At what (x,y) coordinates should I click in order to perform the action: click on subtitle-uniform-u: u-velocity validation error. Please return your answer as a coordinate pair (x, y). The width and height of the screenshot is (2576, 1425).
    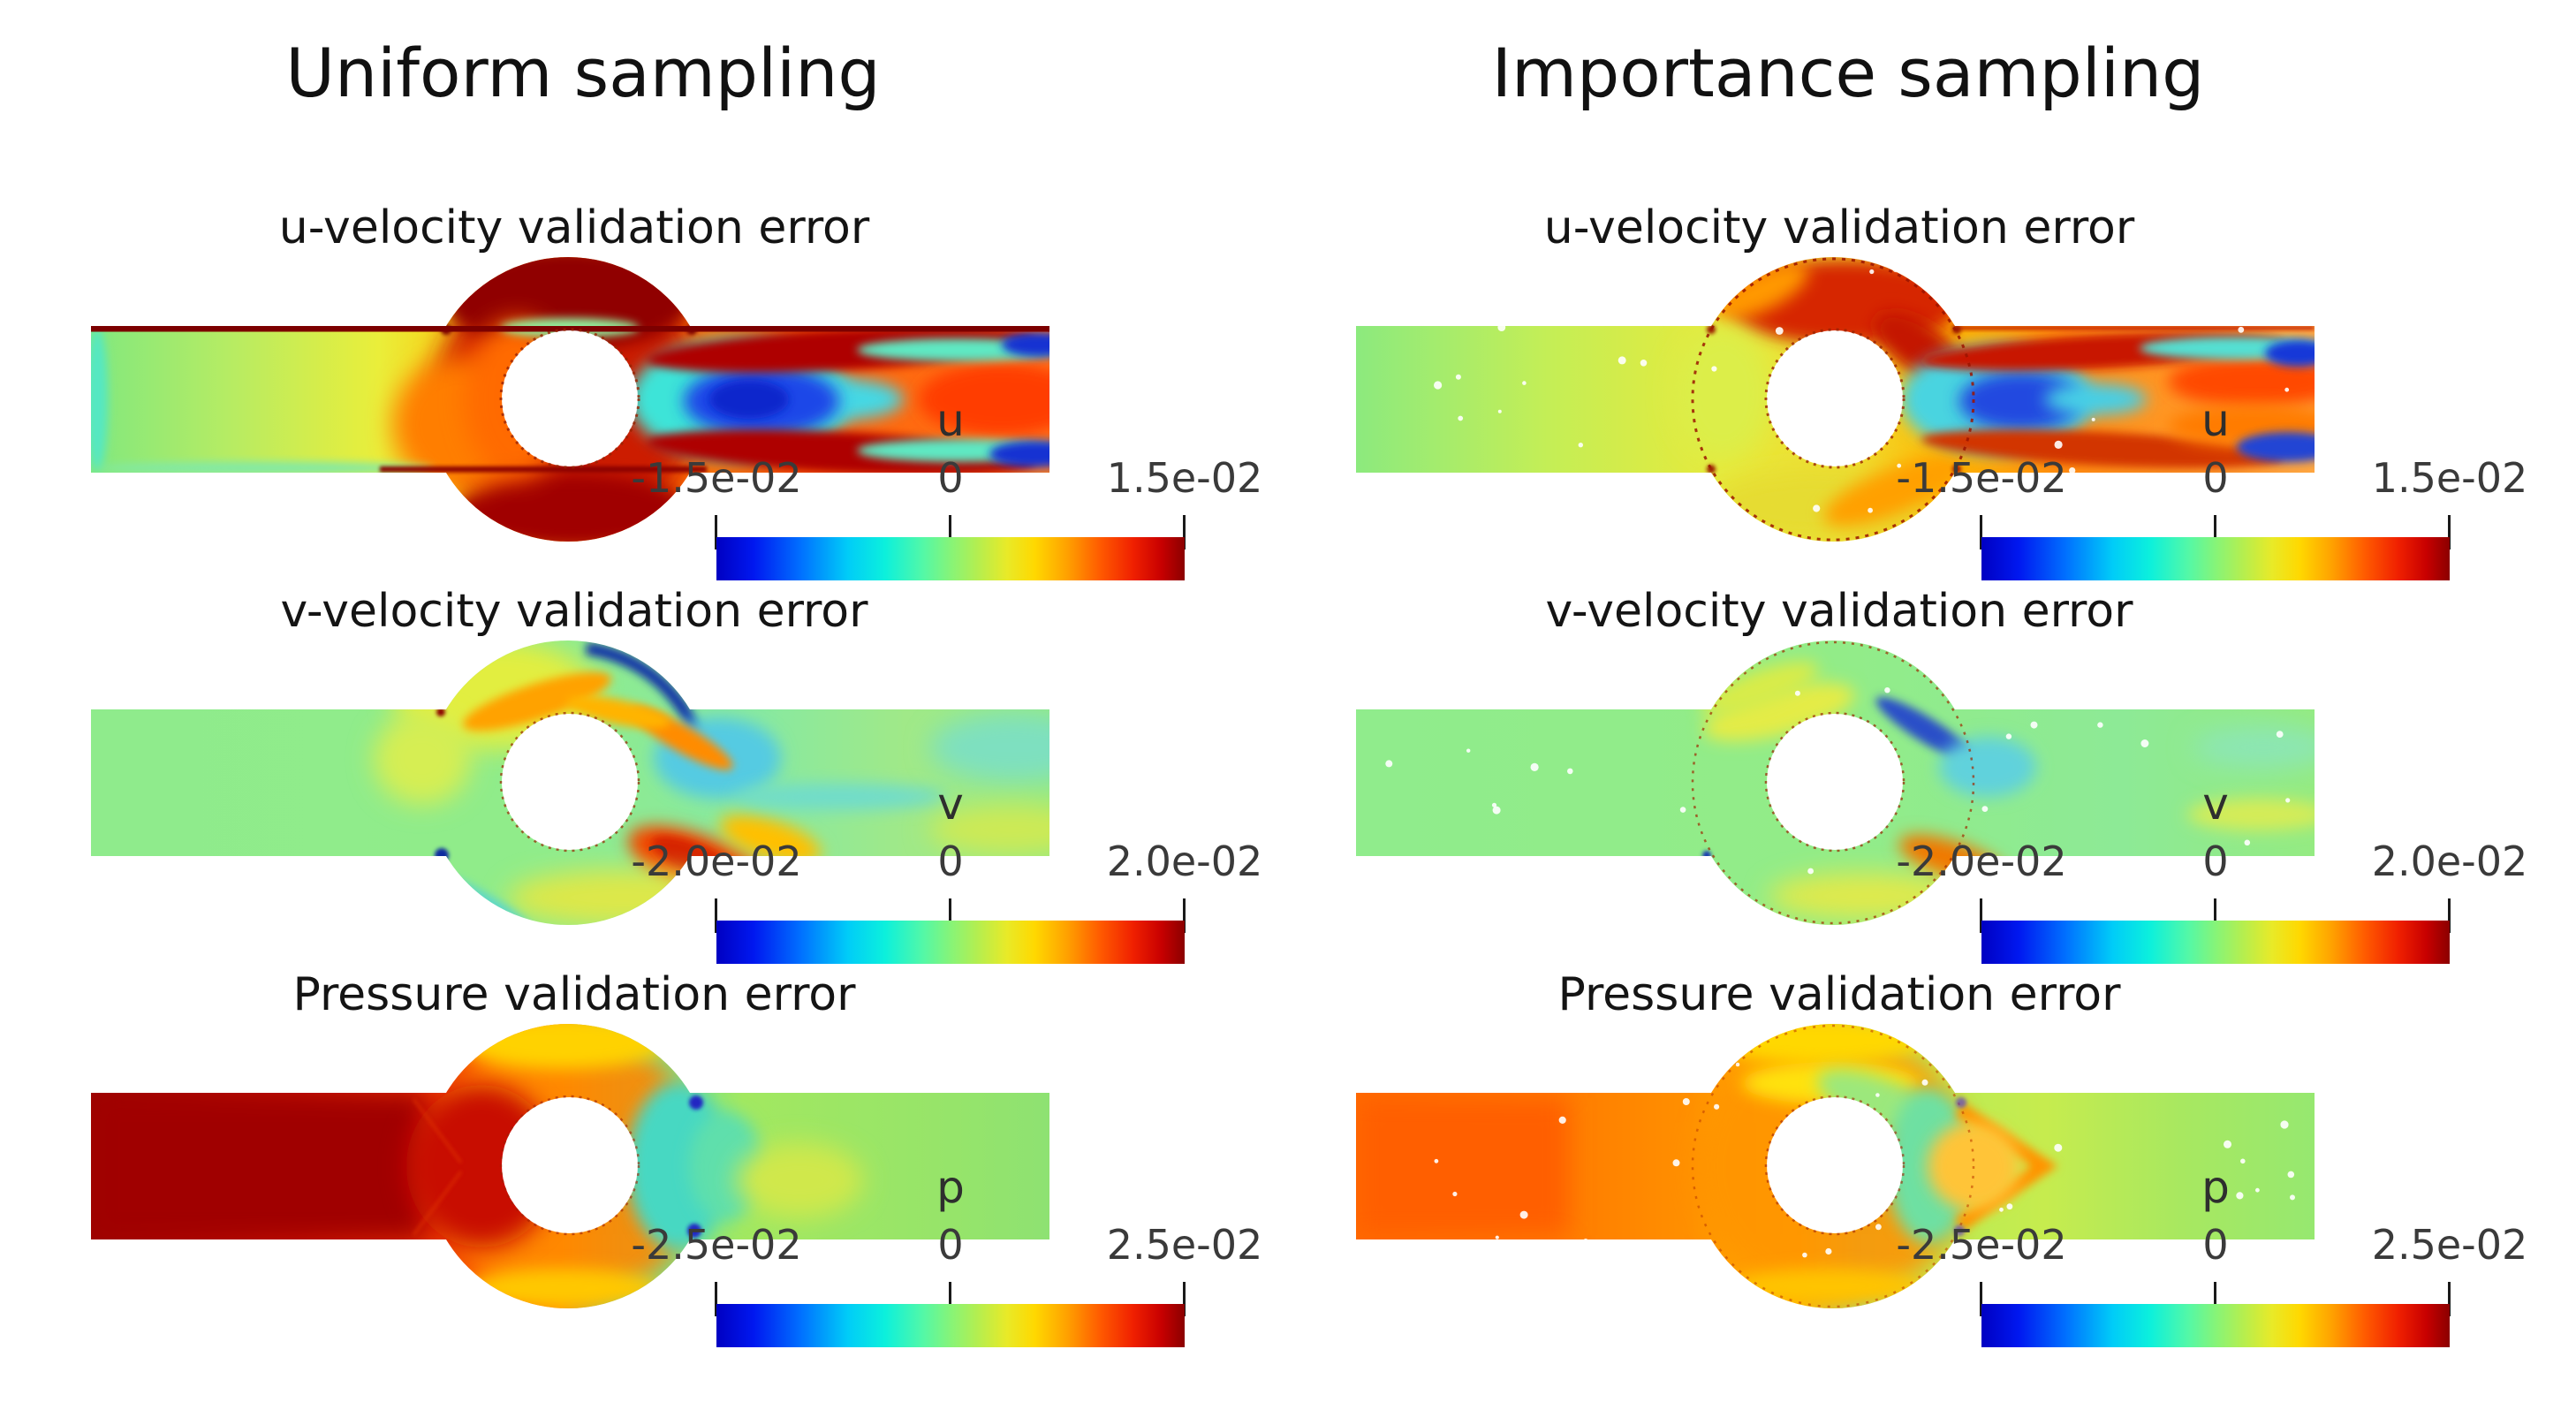
    Looking at the image, I should click on (574, 228).